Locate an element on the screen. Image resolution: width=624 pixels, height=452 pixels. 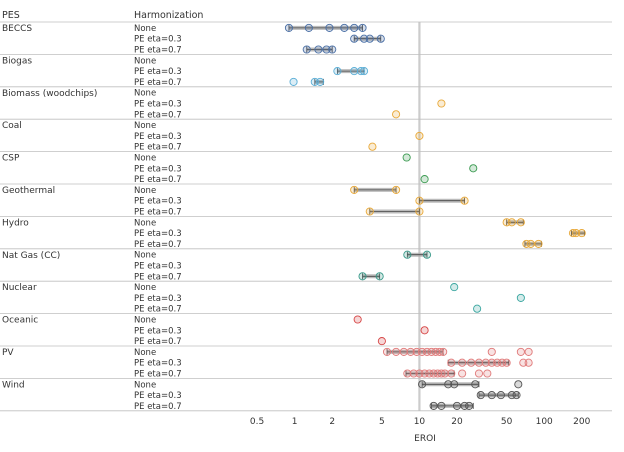
pes-label: Nuclear is located at coordinates (19, 288).